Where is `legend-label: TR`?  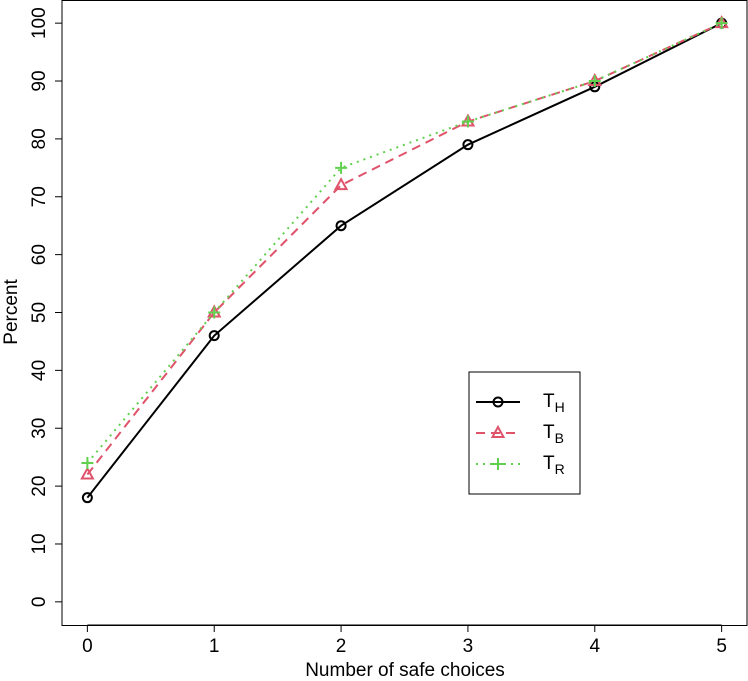 legend-label: TR is located at coordinates (554, 465).